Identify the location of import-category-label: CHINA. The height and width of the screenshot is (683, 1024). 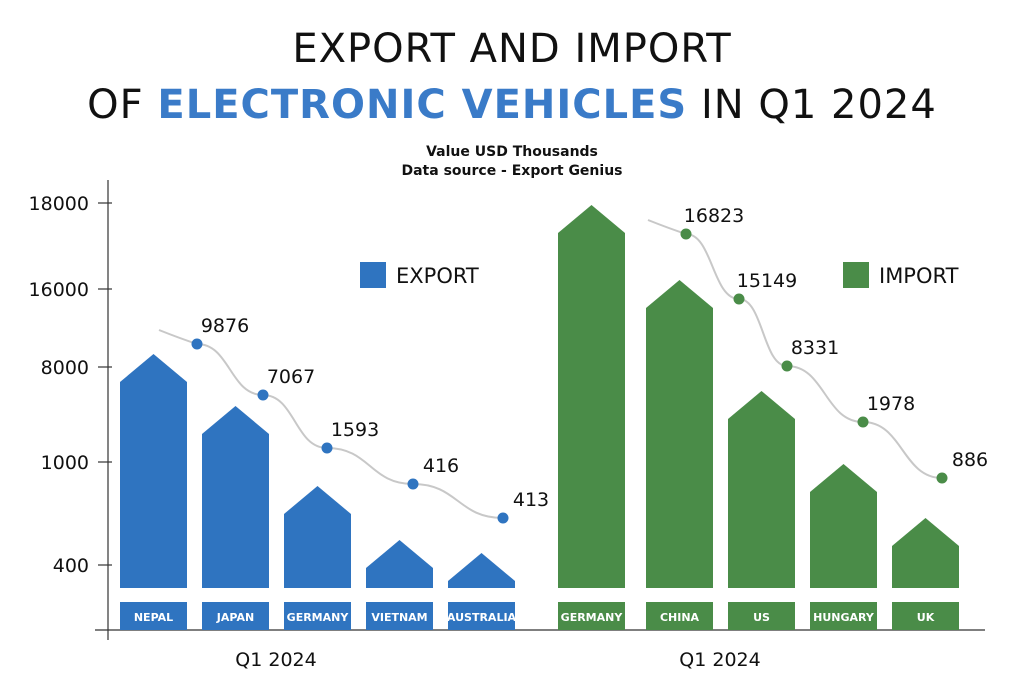
(680, 617).